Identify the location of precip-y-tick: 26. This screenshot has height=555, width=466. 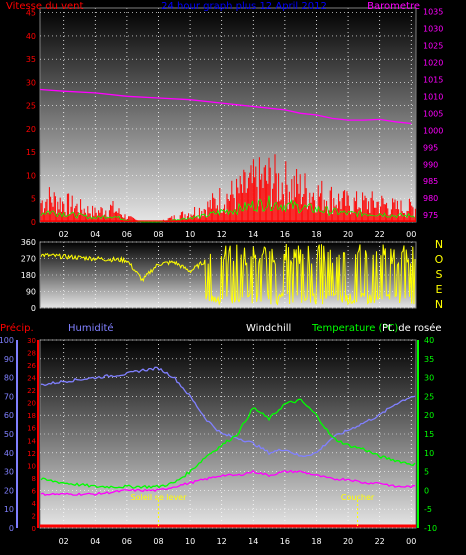
(31, 366).